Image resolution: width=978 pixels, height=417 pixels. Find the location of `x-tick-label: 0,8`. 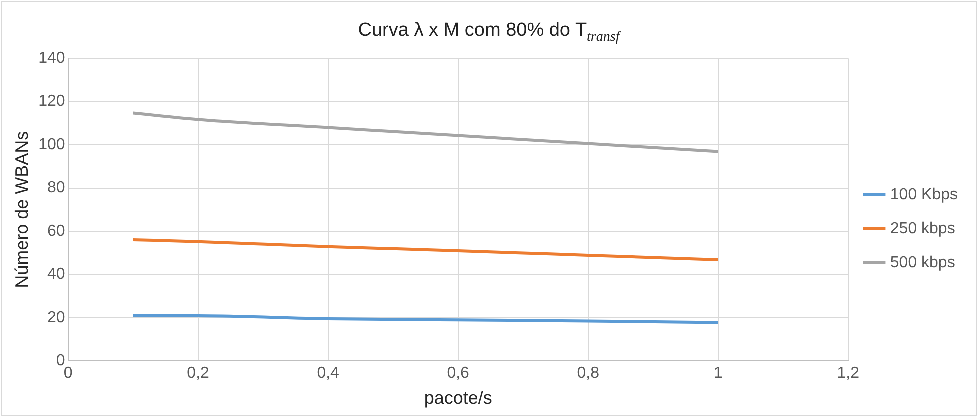

x-tick-label: 0,8 is located at coordinates (588, 373).